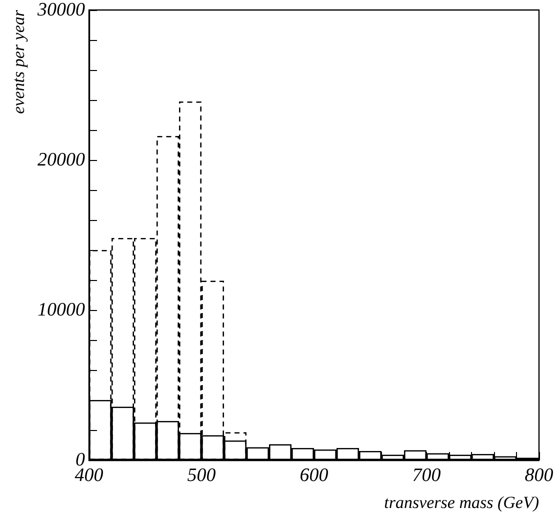 The height and width of the screenshot is (521, 557). Describe the element at coordinates (462, 502) in the screenshot. I see `x-axis-title: transverse mass (GeV)` at that location.